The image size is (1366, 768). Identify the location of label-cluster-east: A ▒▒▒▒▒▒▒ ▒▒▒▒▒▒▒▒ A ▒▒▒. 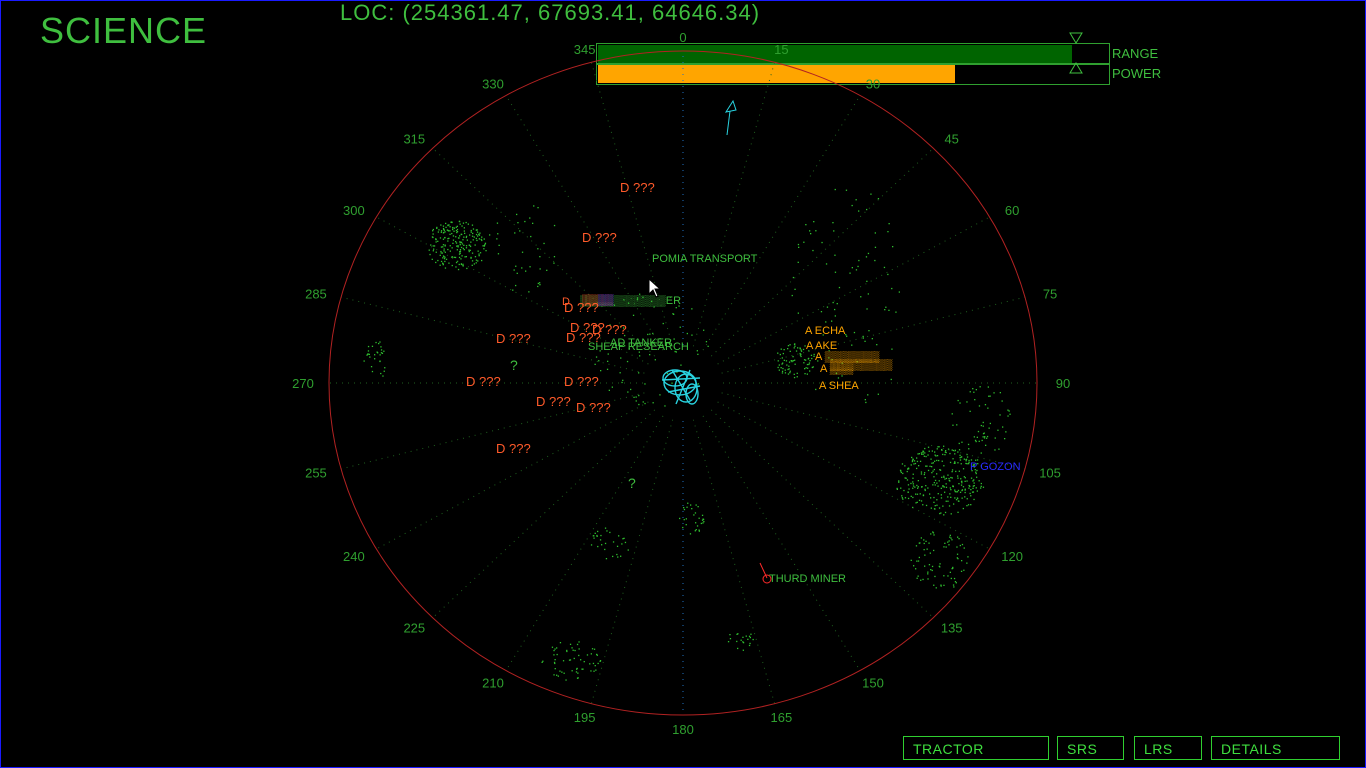
(854, 362).